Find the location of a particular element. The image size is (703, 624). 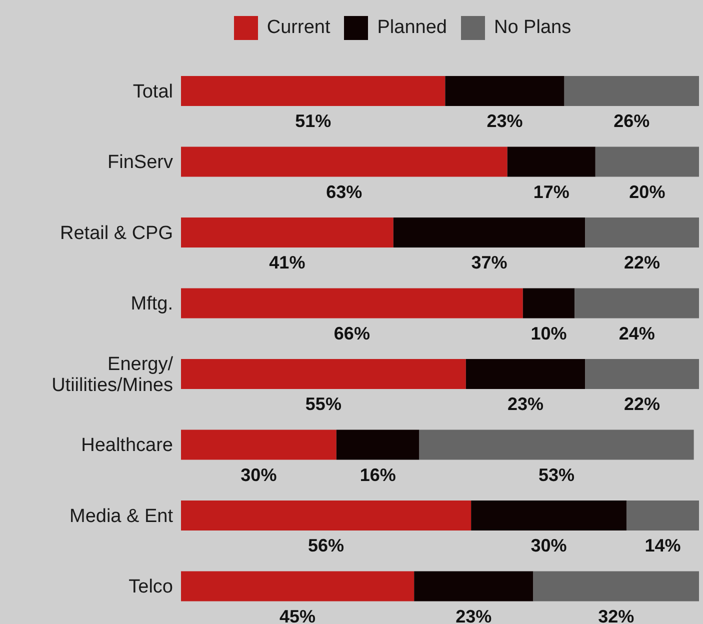

data-label: 20% is located at coordinates (647, 192).